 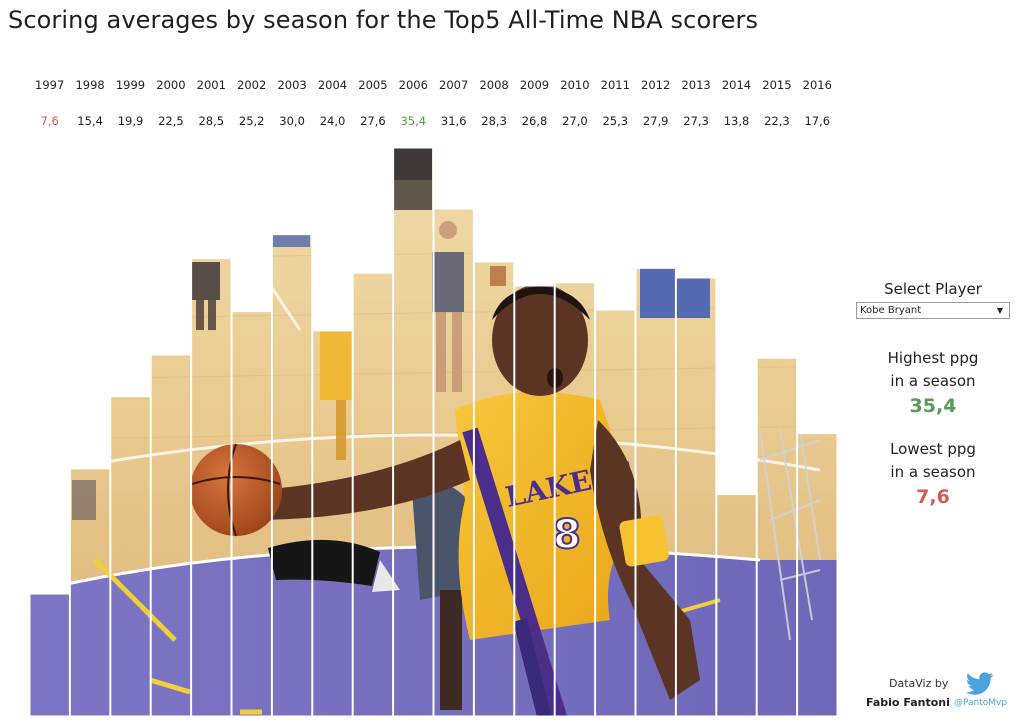 I want to click on value-label-2008: 28,3, so click(x=494, y=121).